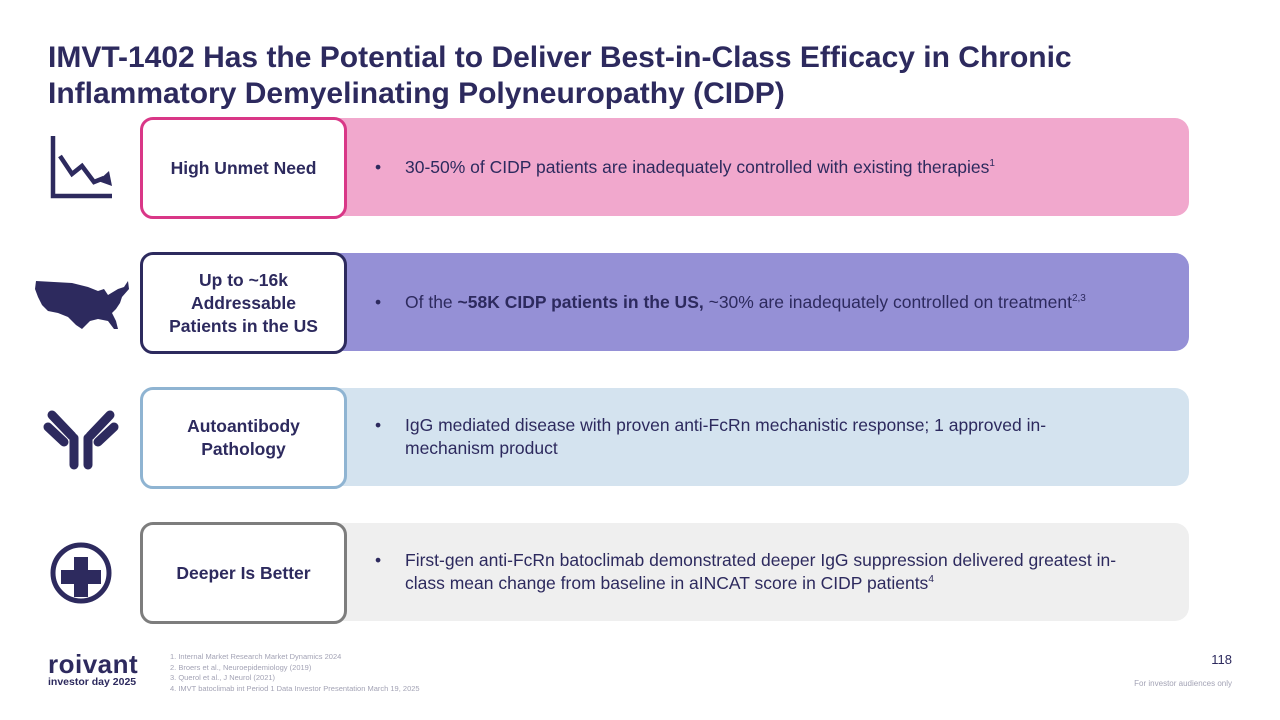 The width and height of the screenshot is (1280, 720). Describe the element at coordinates (82, 438) in the screenshot. I see `antibody-icon` at that location.